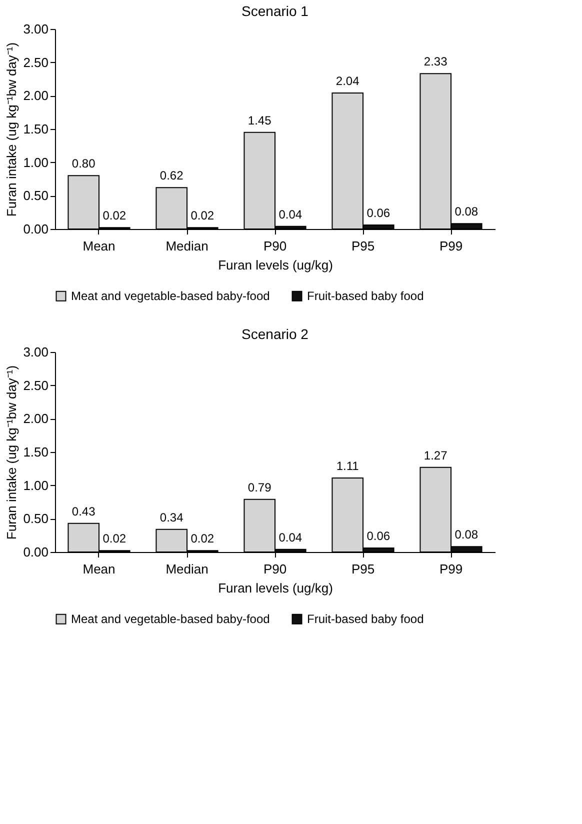 The width and height of the screenshot is (582, 824). Describe the element at coordinates (84, 163) in the screenshot. I see `data-label: 0.80` at that location.